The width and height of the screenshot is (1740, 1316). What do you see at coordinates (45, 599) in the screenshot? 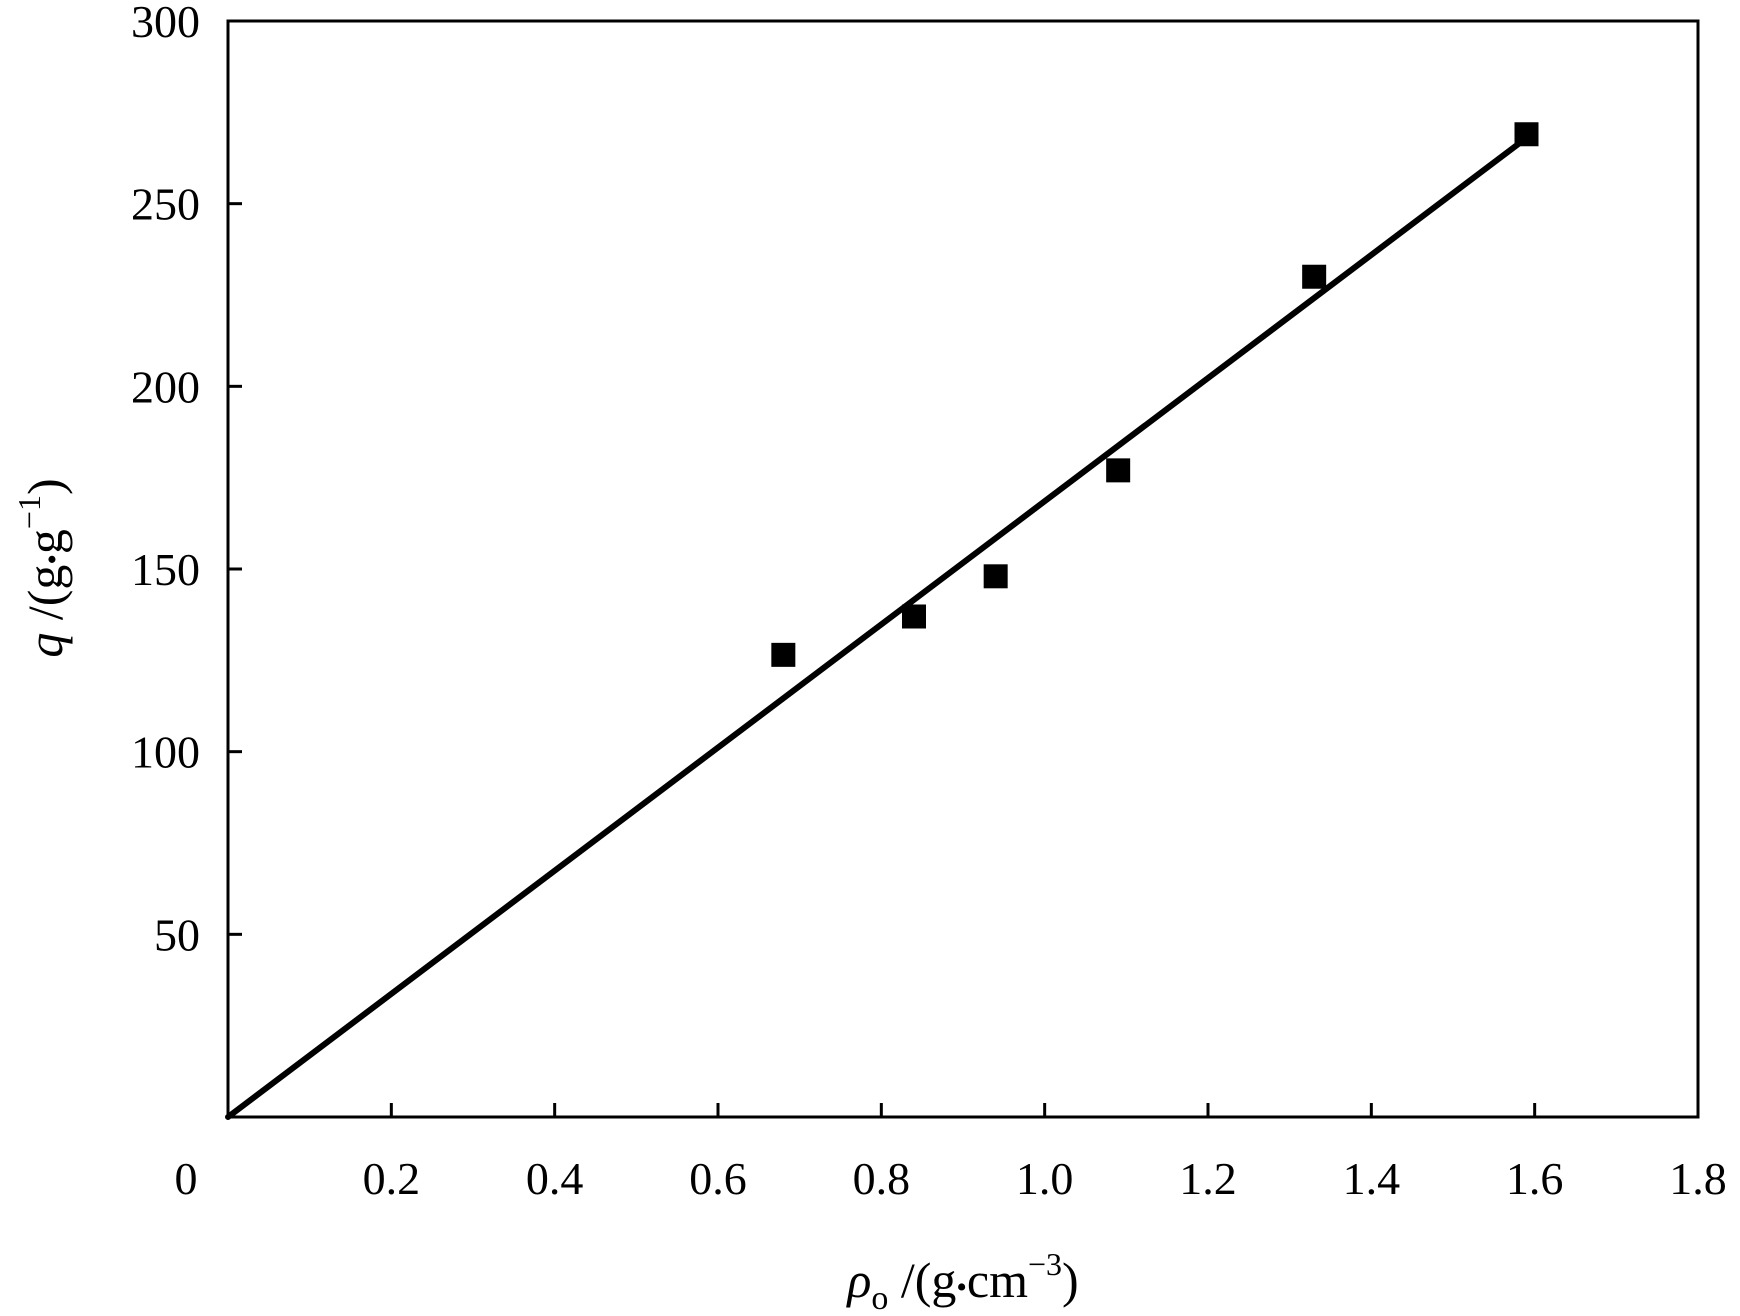
I see `y-axis-unit-open: /(g` at bounding box center [45, 599].